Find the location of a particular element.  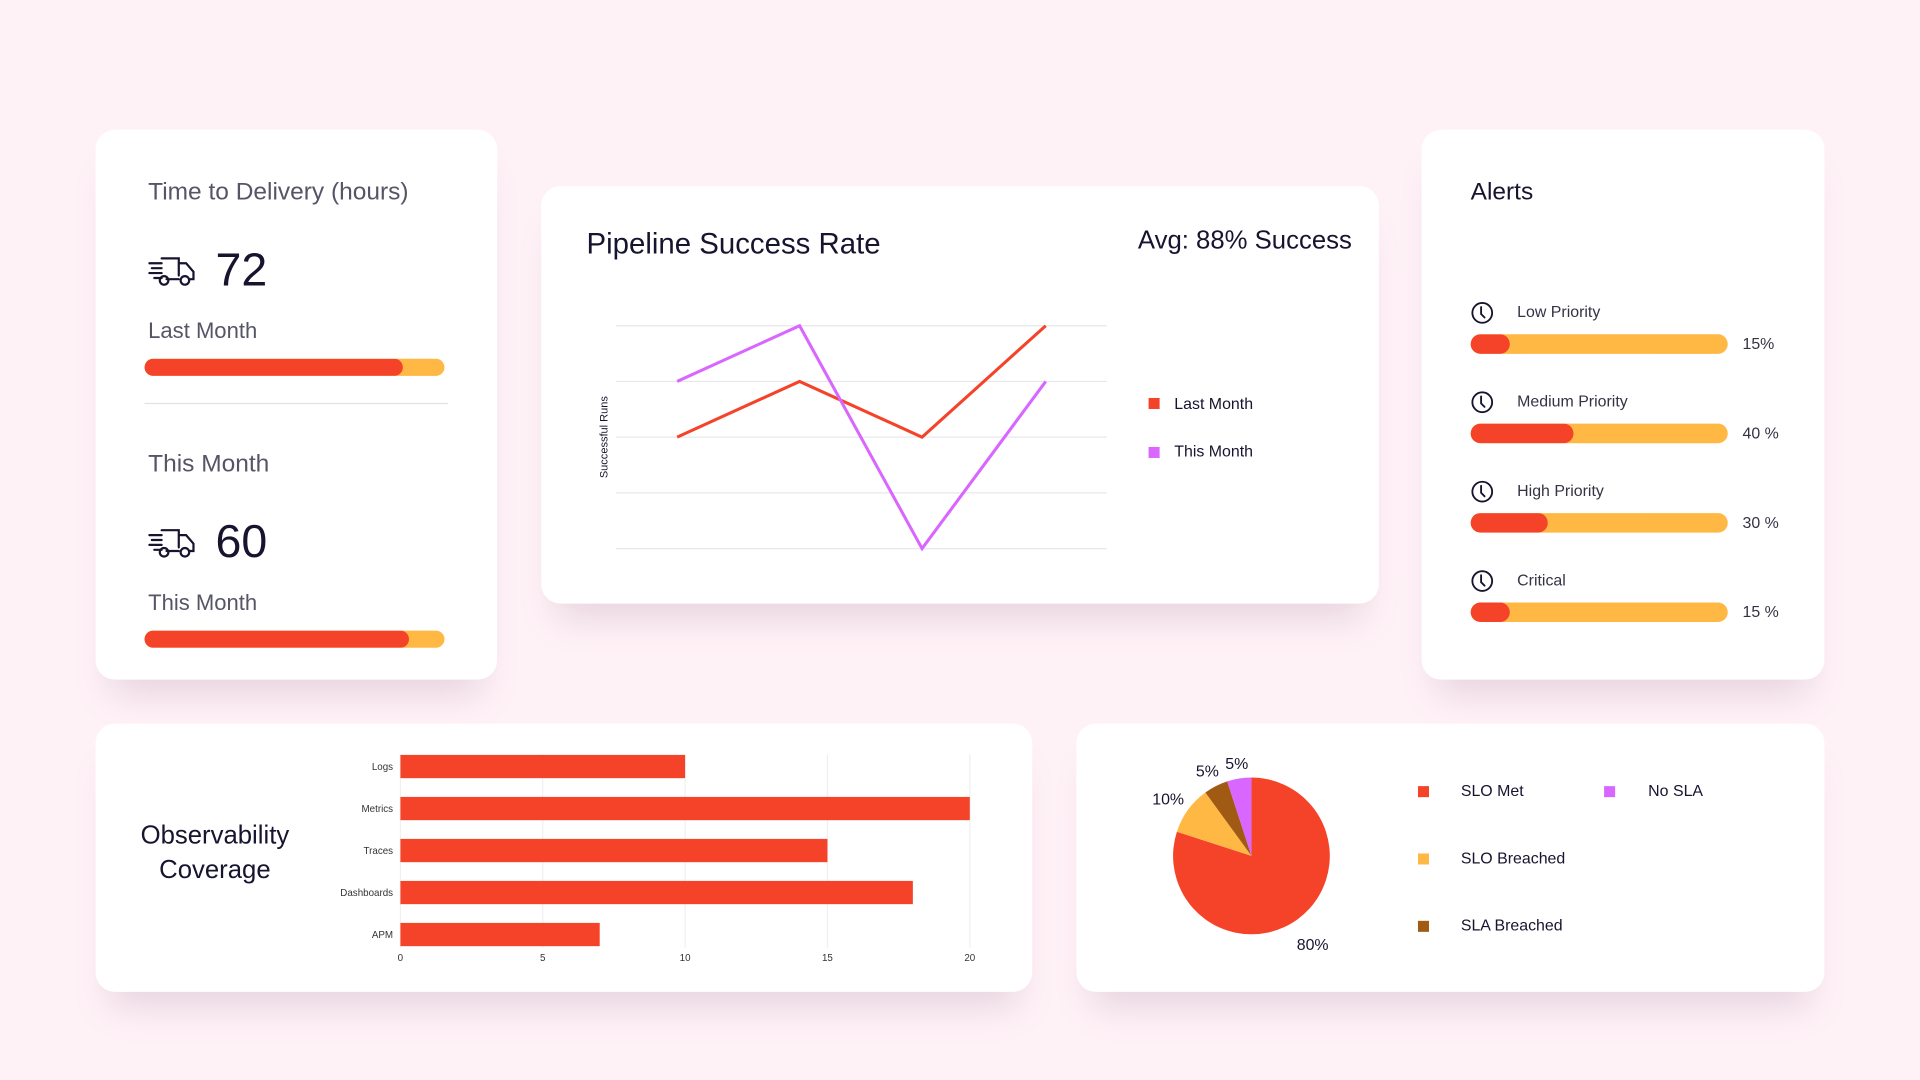

alerts-title: Alerts is located at coordinates (1502, 192).